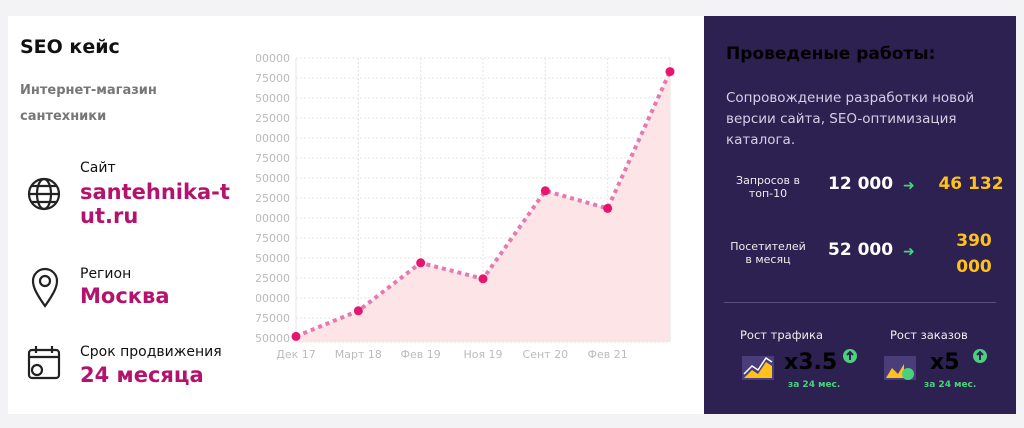  I want to click on chart-icon, so click(758, 368).